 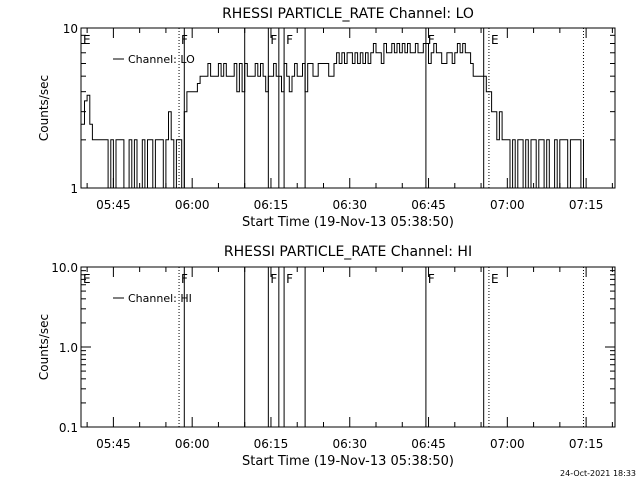 I want to click on y-tick-label: 10.0, so click(x=64, y=268).